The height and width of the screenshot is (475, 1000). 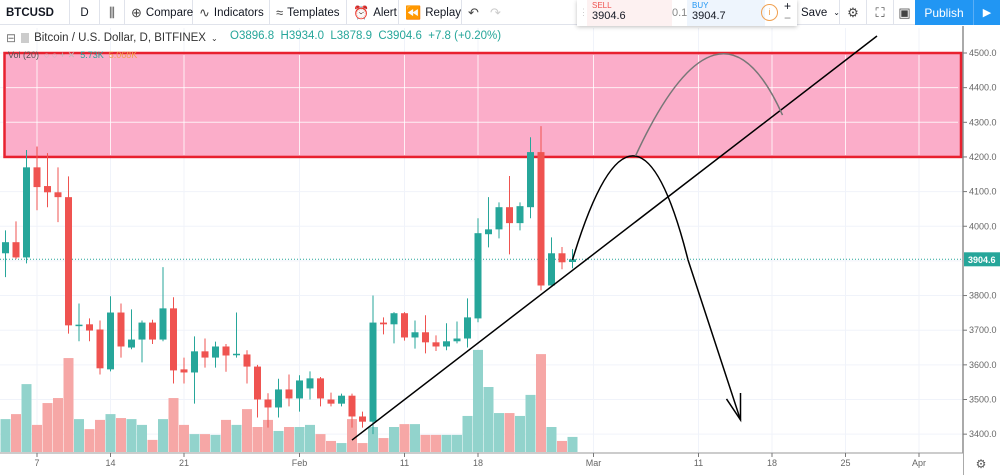 I want to click on current-price-label: 3904.6, so click(x=982, y=260).